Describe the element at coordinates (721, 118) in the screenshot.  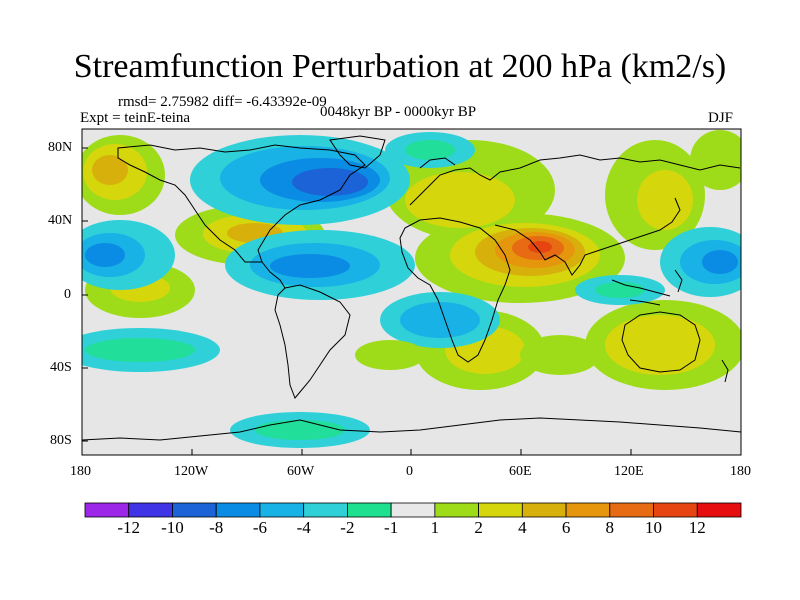
I see `season-label: DJF` at that location.